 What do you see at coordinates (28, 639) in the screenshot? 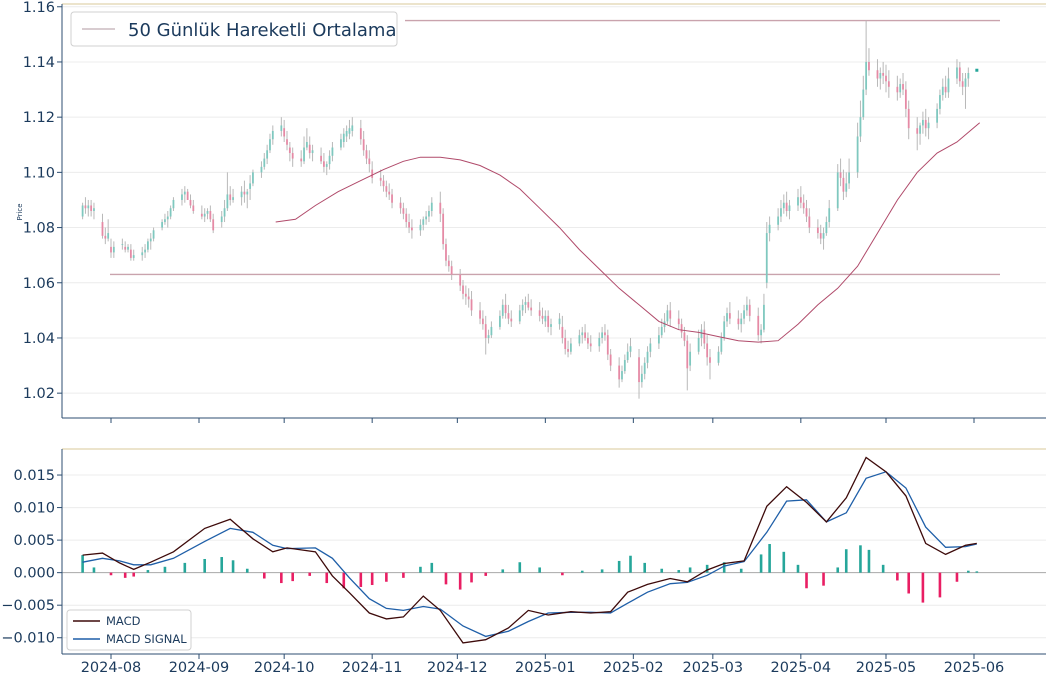
I see `macd-y-tick-label: −0.010` at bounding box center [28, 639].